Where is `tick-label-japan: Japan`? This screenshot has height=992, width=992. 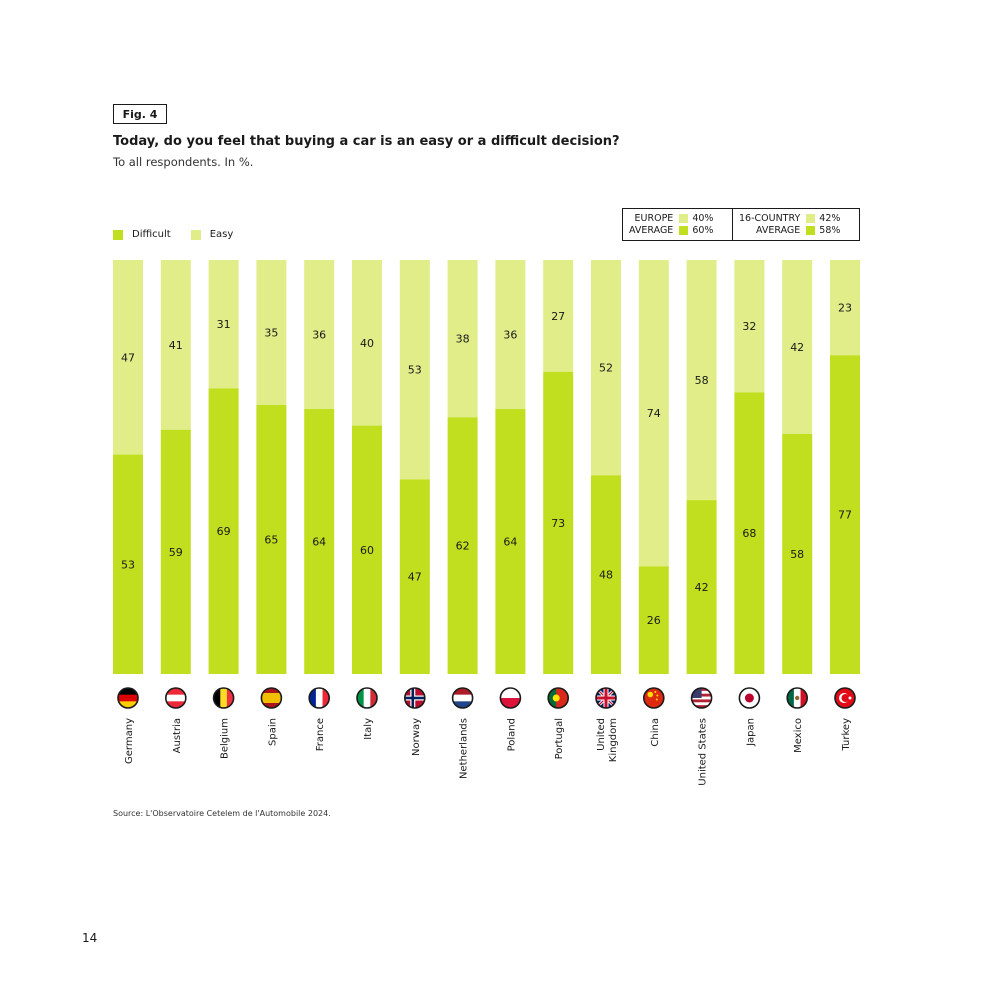 tick-label-japan: Japan is located at coordinates (750, 732).